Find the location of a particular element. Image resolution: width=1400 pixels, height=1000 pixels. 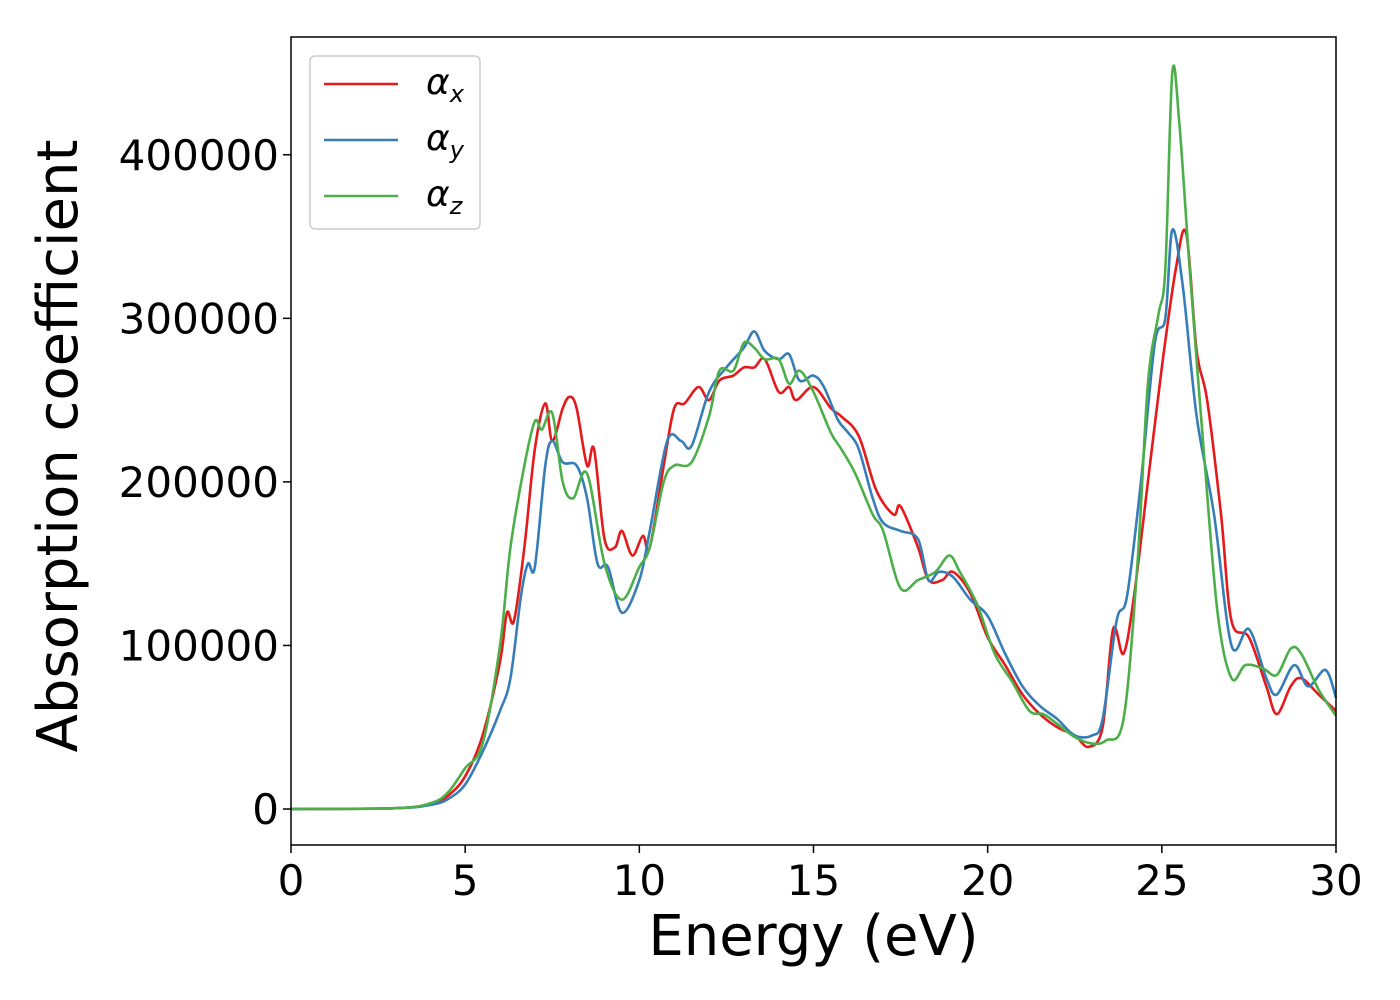

x-tick-label: 0 is located at coordinates (291, 880).